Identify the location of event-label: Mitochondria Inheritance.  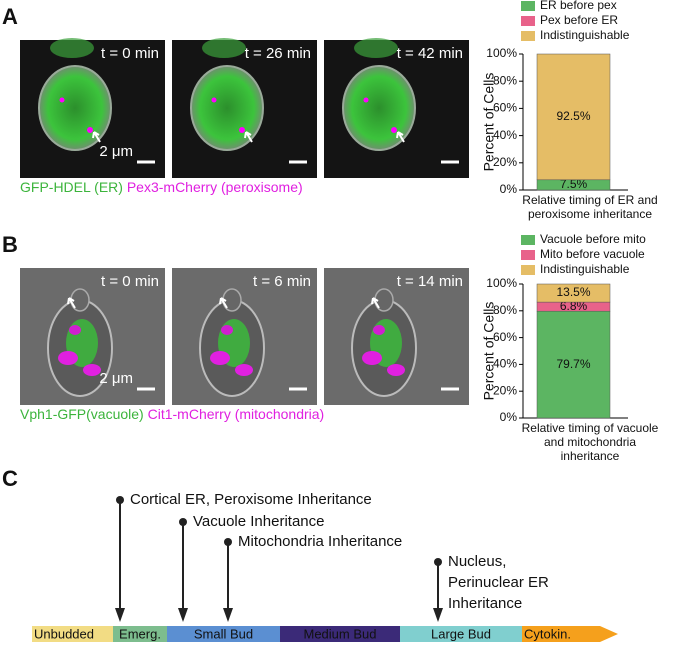
(320, 541).